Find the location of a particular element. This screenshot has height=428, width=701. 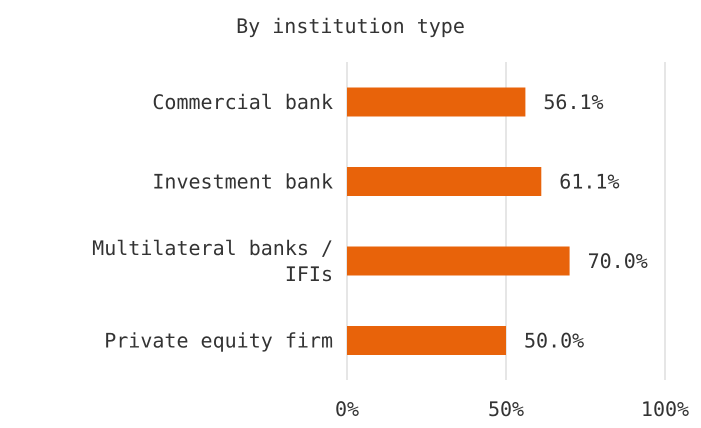

x-tick-label: 100% is located at coordinates (665, 409).